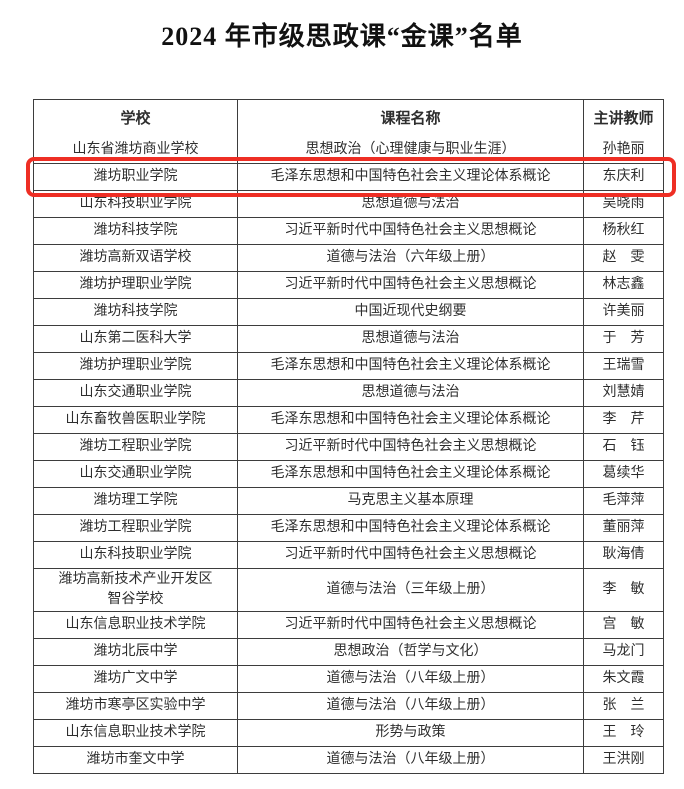  I want to click on school-cell: 潍坊高新双语学校, so click(135, 257).